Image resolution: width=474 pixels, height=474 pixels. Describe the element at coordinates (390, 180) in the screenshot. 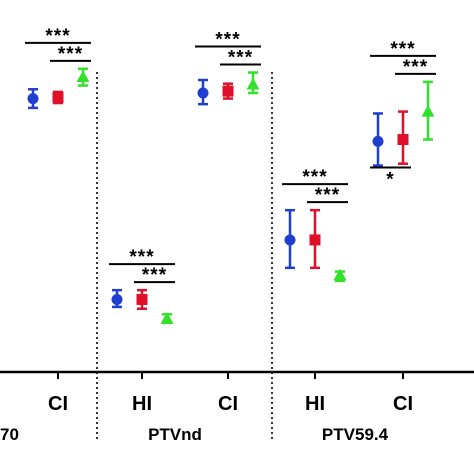

I see `significance-label: *` at that location.